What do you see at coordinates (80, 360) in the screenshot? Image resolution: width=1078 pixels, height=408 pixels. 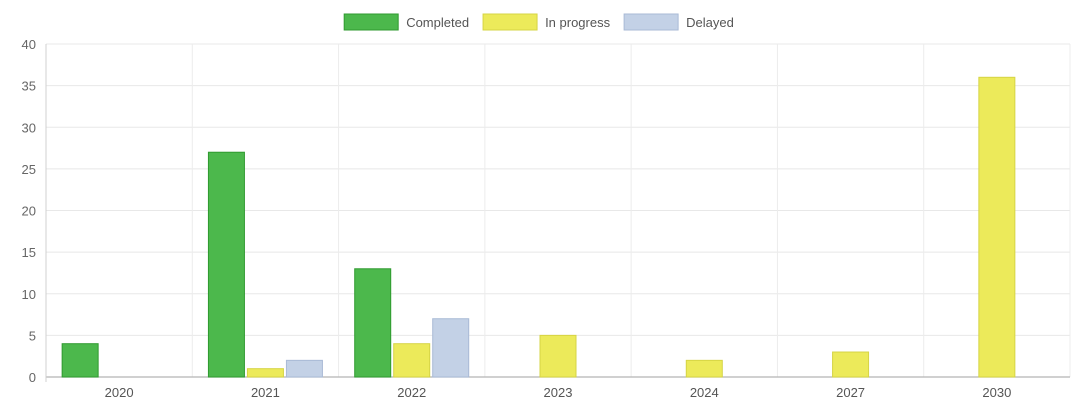 I see `bar-completed-2020` at bounding box center [80, 360].